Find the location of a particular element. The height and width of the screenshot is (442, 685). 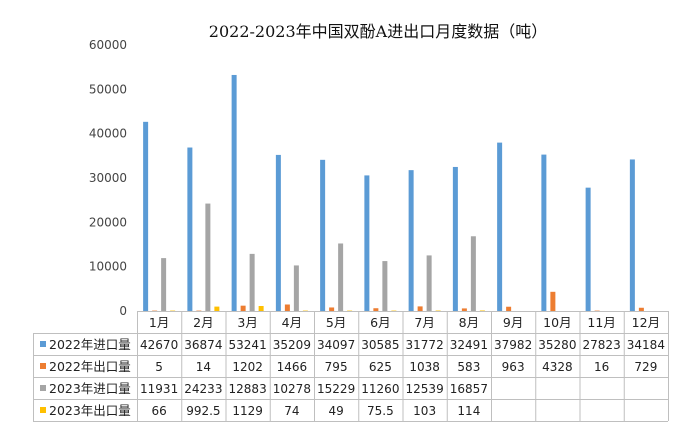

y-tick-label: 10000 is located at coordinates (108, 267).